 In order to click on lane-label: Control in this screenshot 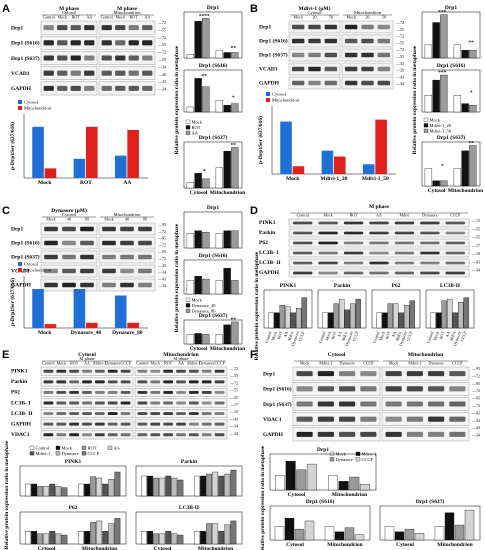, I will do `click(303, 215)`.